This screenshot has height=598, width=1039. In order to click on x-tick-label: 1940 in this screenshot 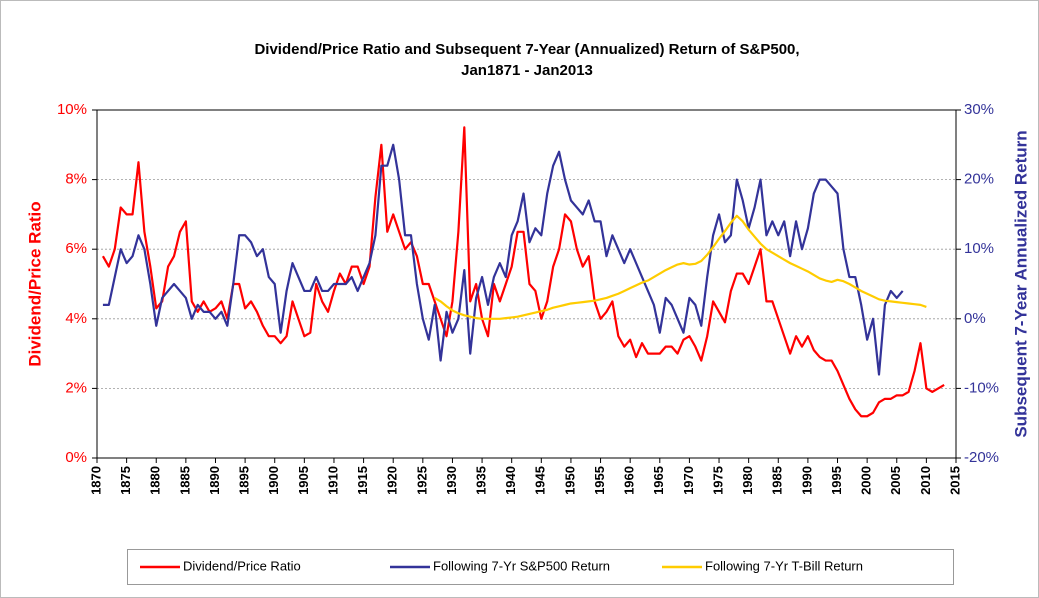, I will do `click(510, 480)`.